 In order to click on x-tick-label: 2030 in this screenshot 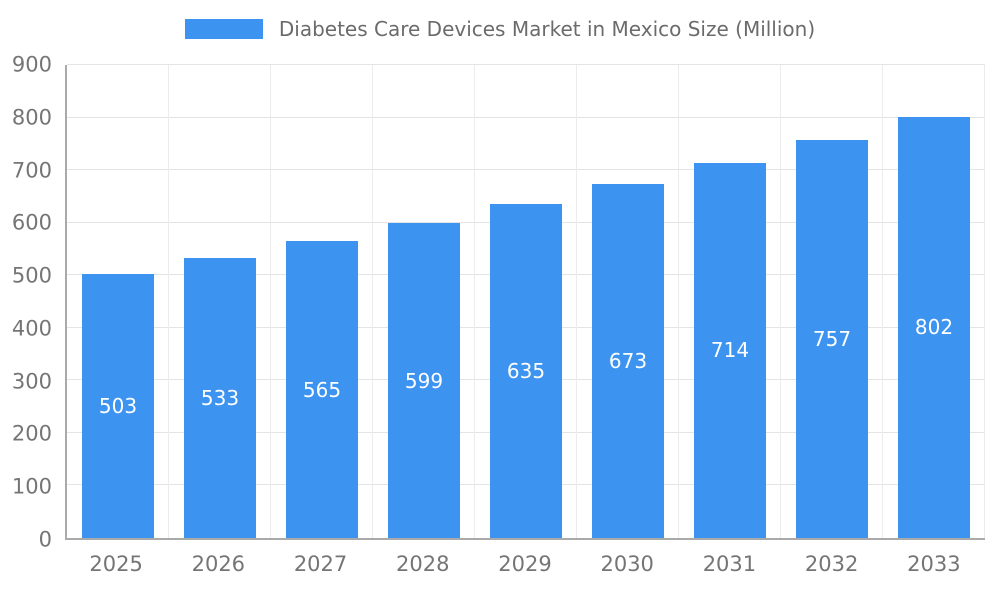, I will do `click(627, 564)`.